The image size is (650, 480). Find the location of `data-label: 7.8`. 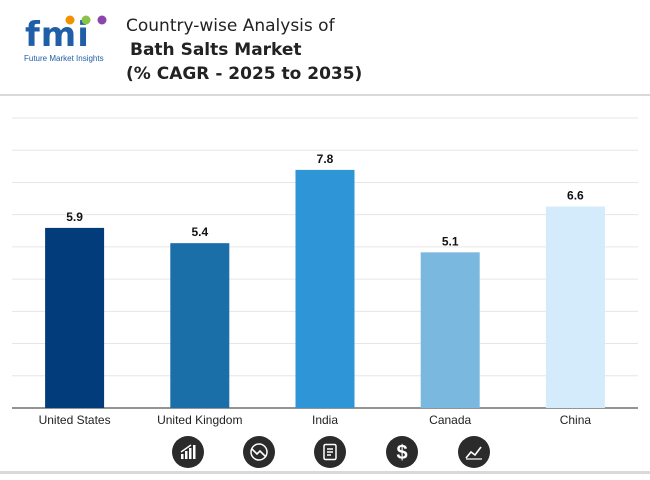

data-label: 7.8 is located at coordinates (325, 159).